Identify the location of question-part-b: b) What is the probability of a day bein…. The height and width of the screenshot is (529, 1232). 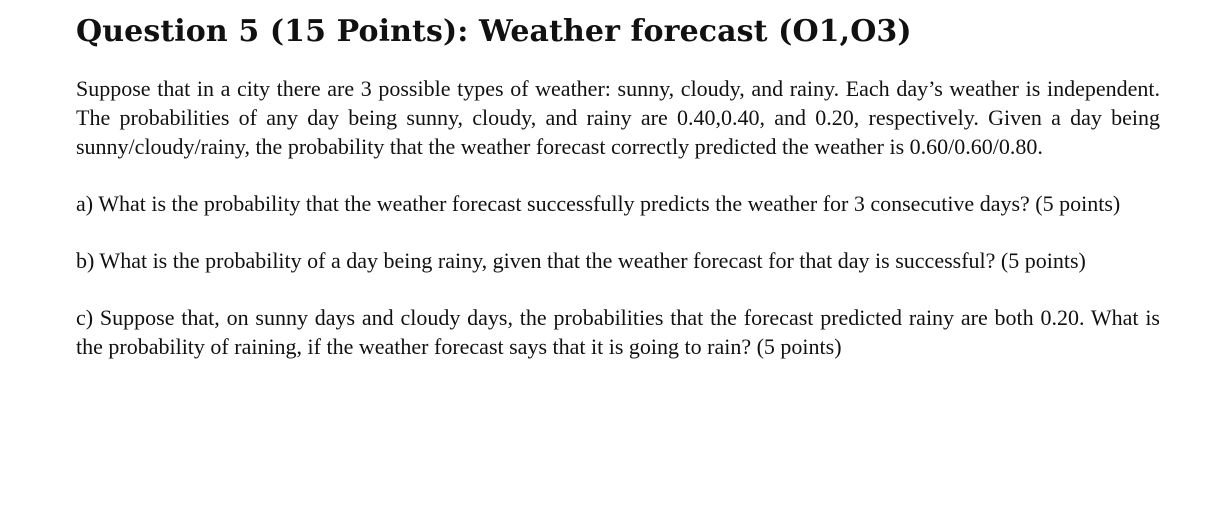
(581, 260).